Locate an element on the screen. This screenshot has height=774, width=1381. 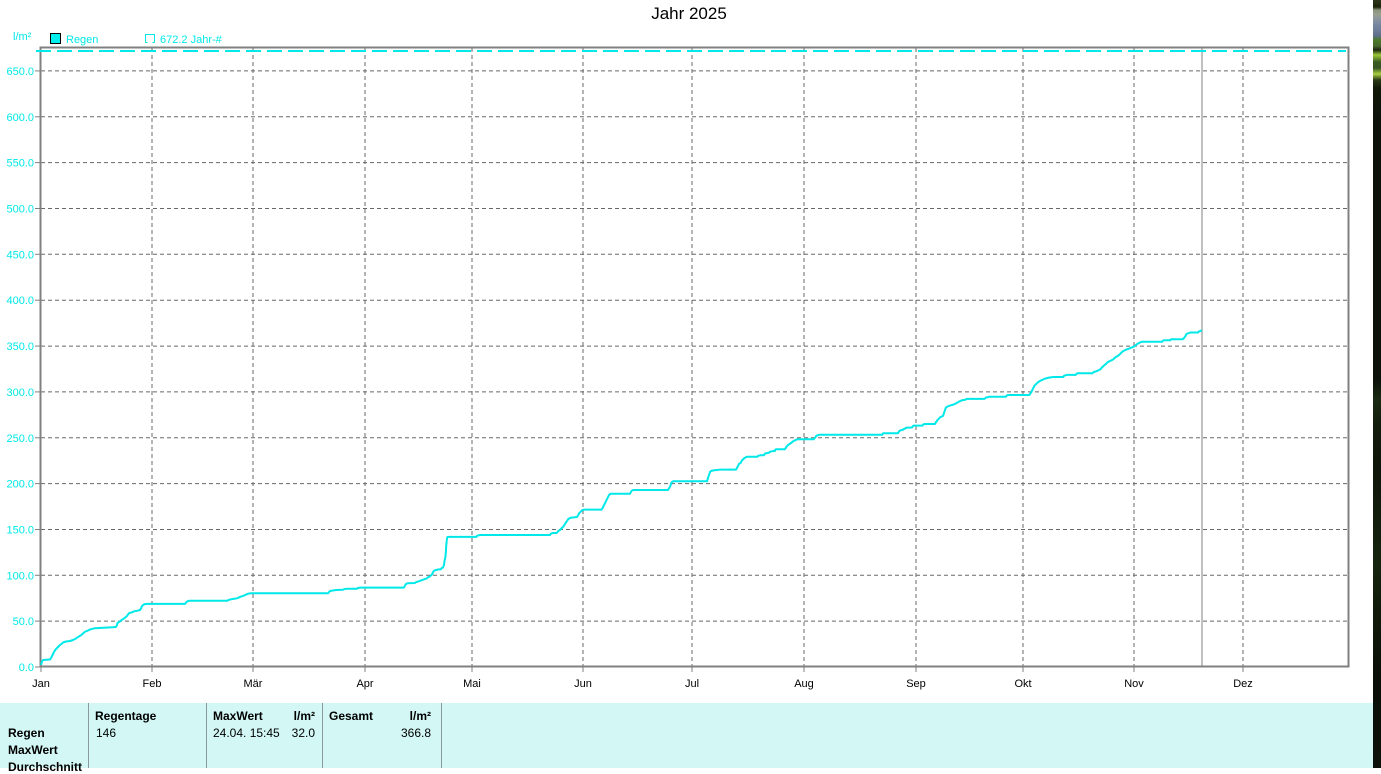
svg-text: Sep is located at coordinates (916, 684).